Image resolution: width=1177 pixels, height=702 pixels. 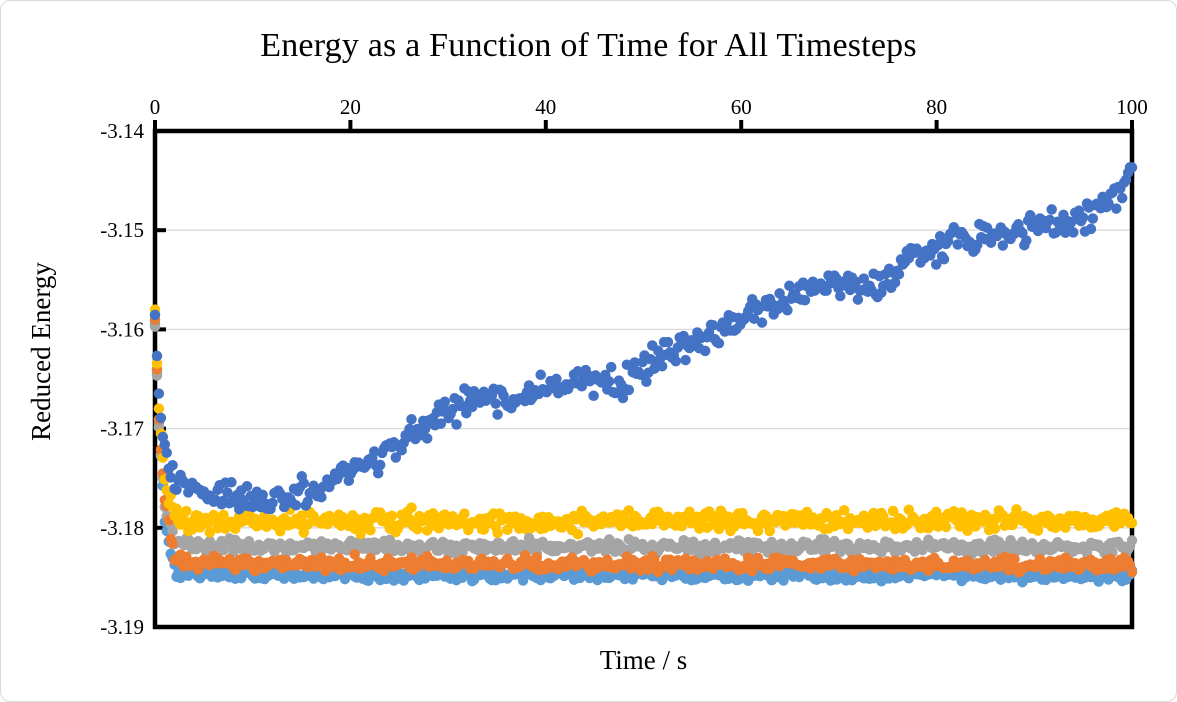 What do you see at coordinates (1132, 107) in the screenshot?
I see `x-tick-label: 100` at bounding box center [1132, 107].